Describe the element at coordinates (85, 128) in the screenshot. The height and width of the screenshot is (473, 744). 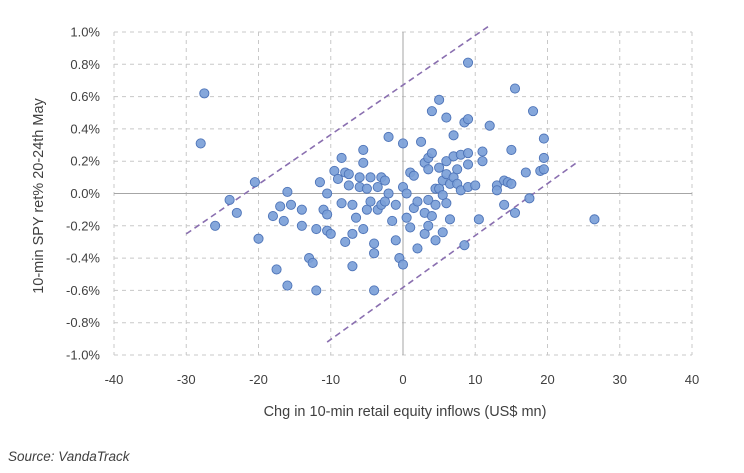
I see `y-tick-label: 0.4%` at that location.